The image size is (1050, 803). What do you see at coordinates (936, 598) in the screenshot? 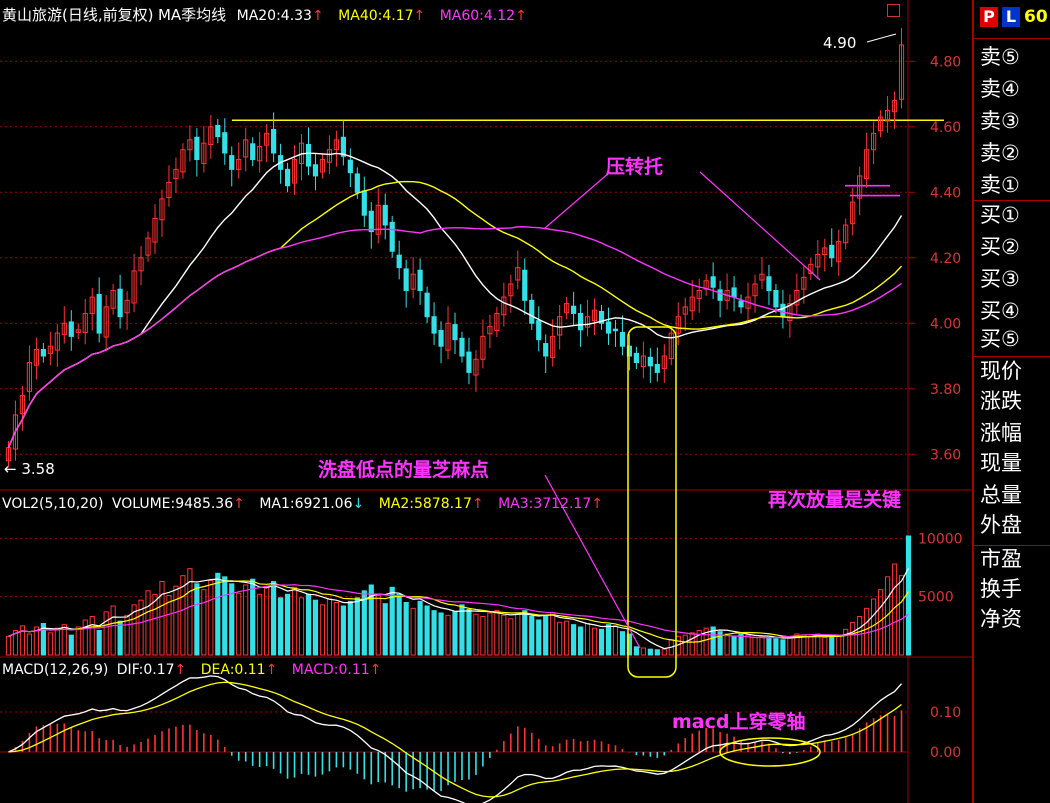
I see `volume-tick-label: 5000` at bounding box center [936, 598].